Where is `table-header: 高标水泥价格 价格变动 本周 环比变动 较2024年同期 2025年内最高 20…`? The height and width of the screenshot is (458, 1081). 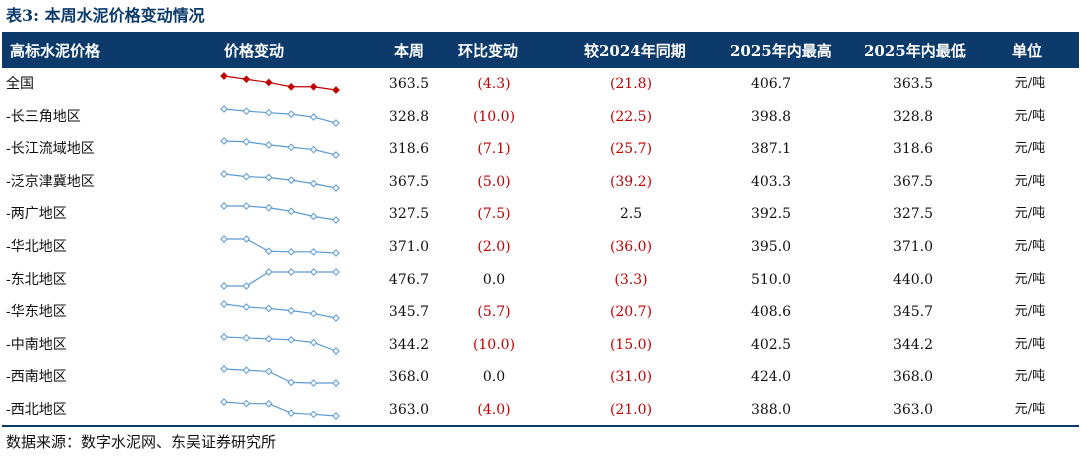 table-header: 高标水泥价格 价格变动 本周 环比变动 较2024年同期 2025年内最高 20… is located at coordinates (540, 51).